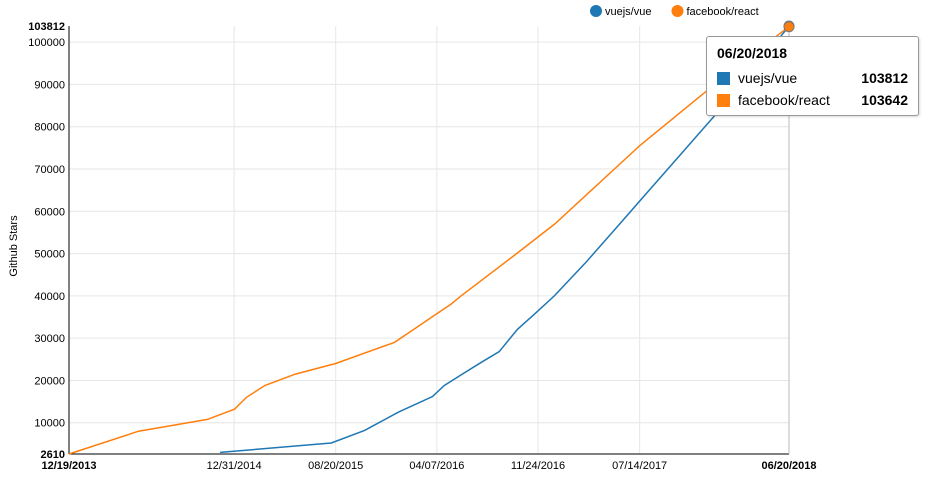 The image size is (929, 485). Describe the element at coordinates (68, 466) in the screenshot. I see `x-tick-label: 12/19/2013` at that location.